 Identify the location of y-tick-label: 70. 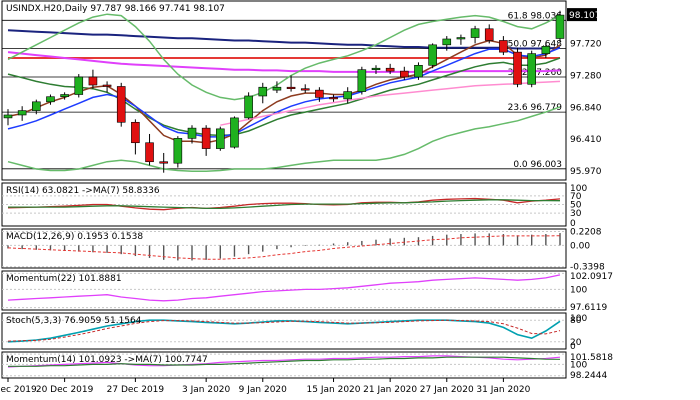
(576, 197).